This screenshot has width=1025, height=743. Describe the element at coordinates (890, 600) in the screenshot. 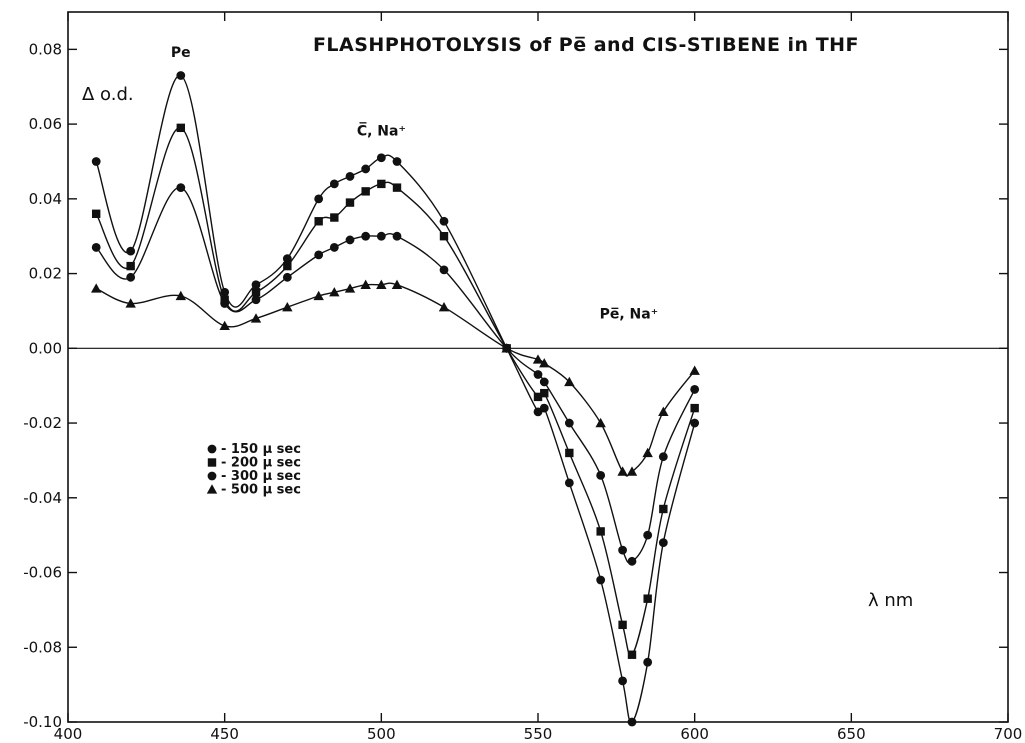

I see `x-axis-label: λ nm` at that location.